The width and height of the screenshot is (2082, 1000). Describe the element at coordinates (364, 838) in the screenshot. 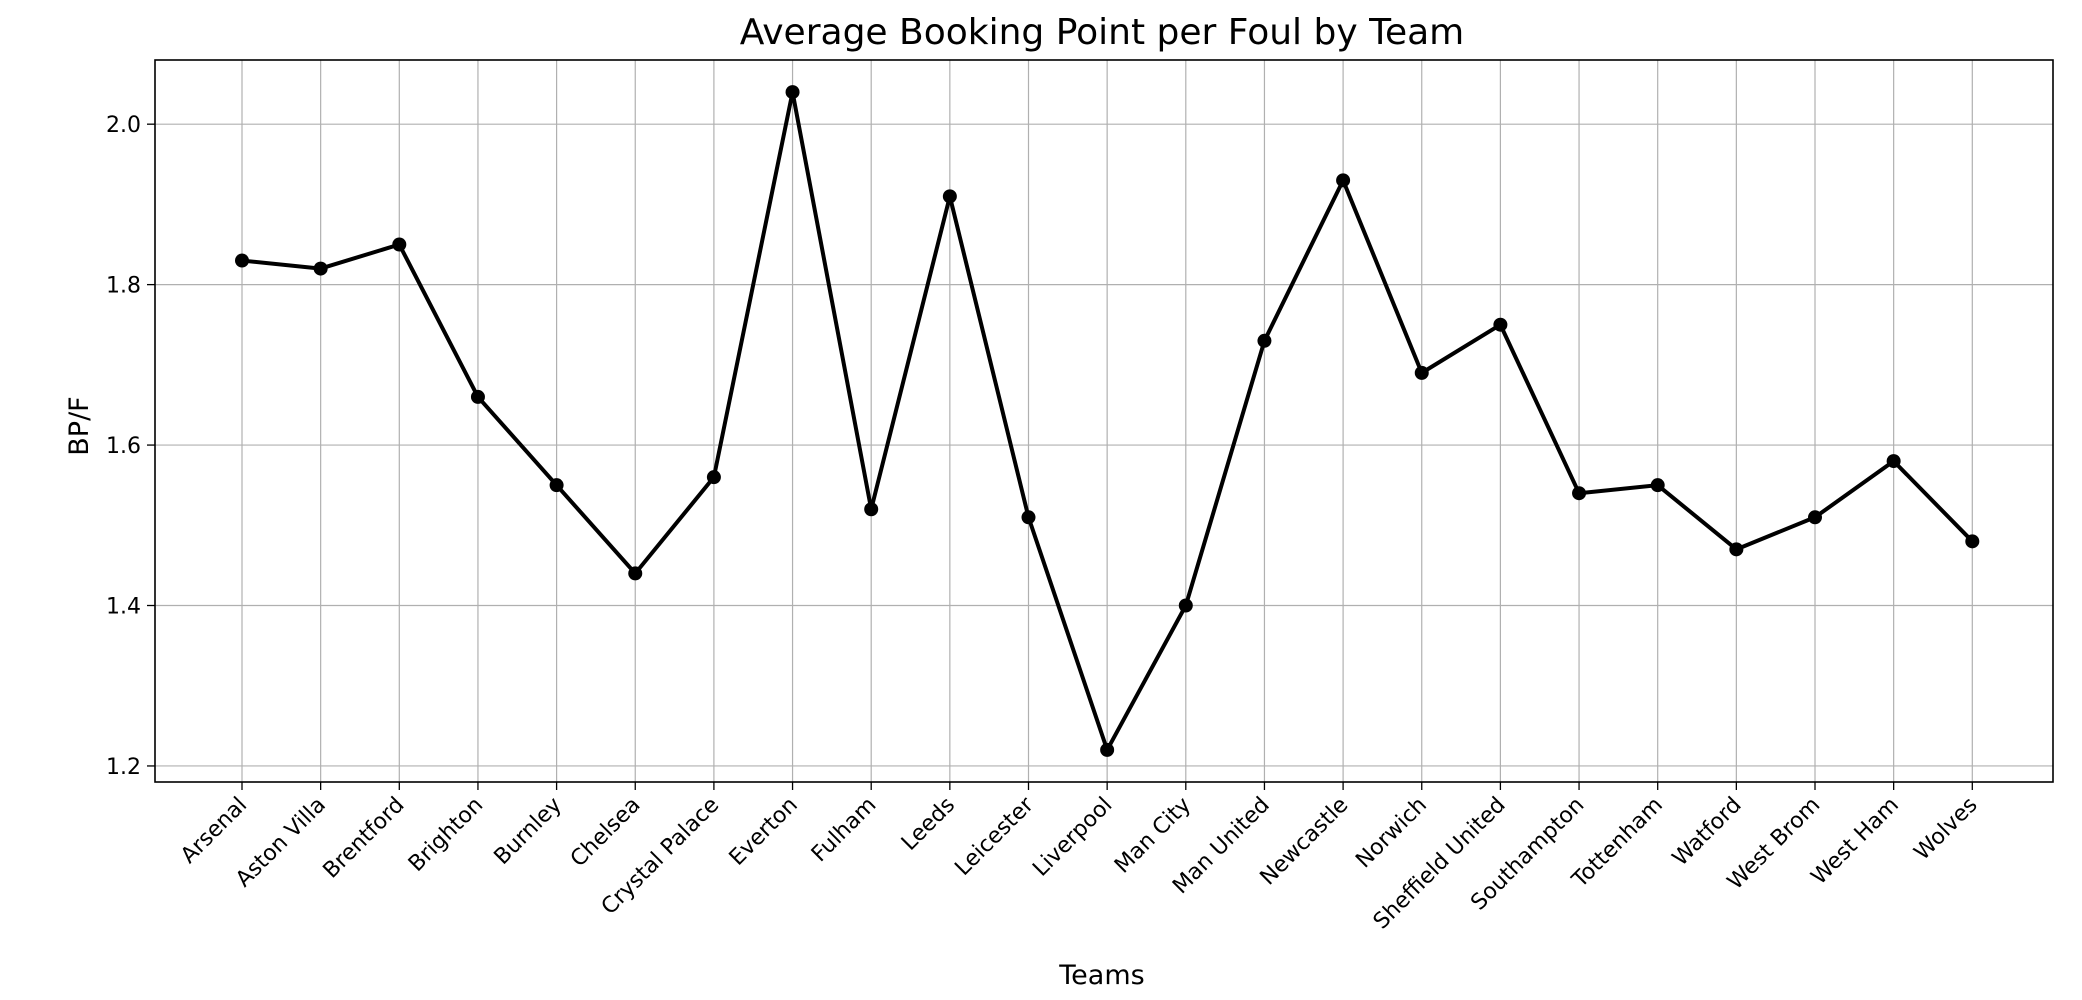

I see `x-tick-label: Brentford` at that location.